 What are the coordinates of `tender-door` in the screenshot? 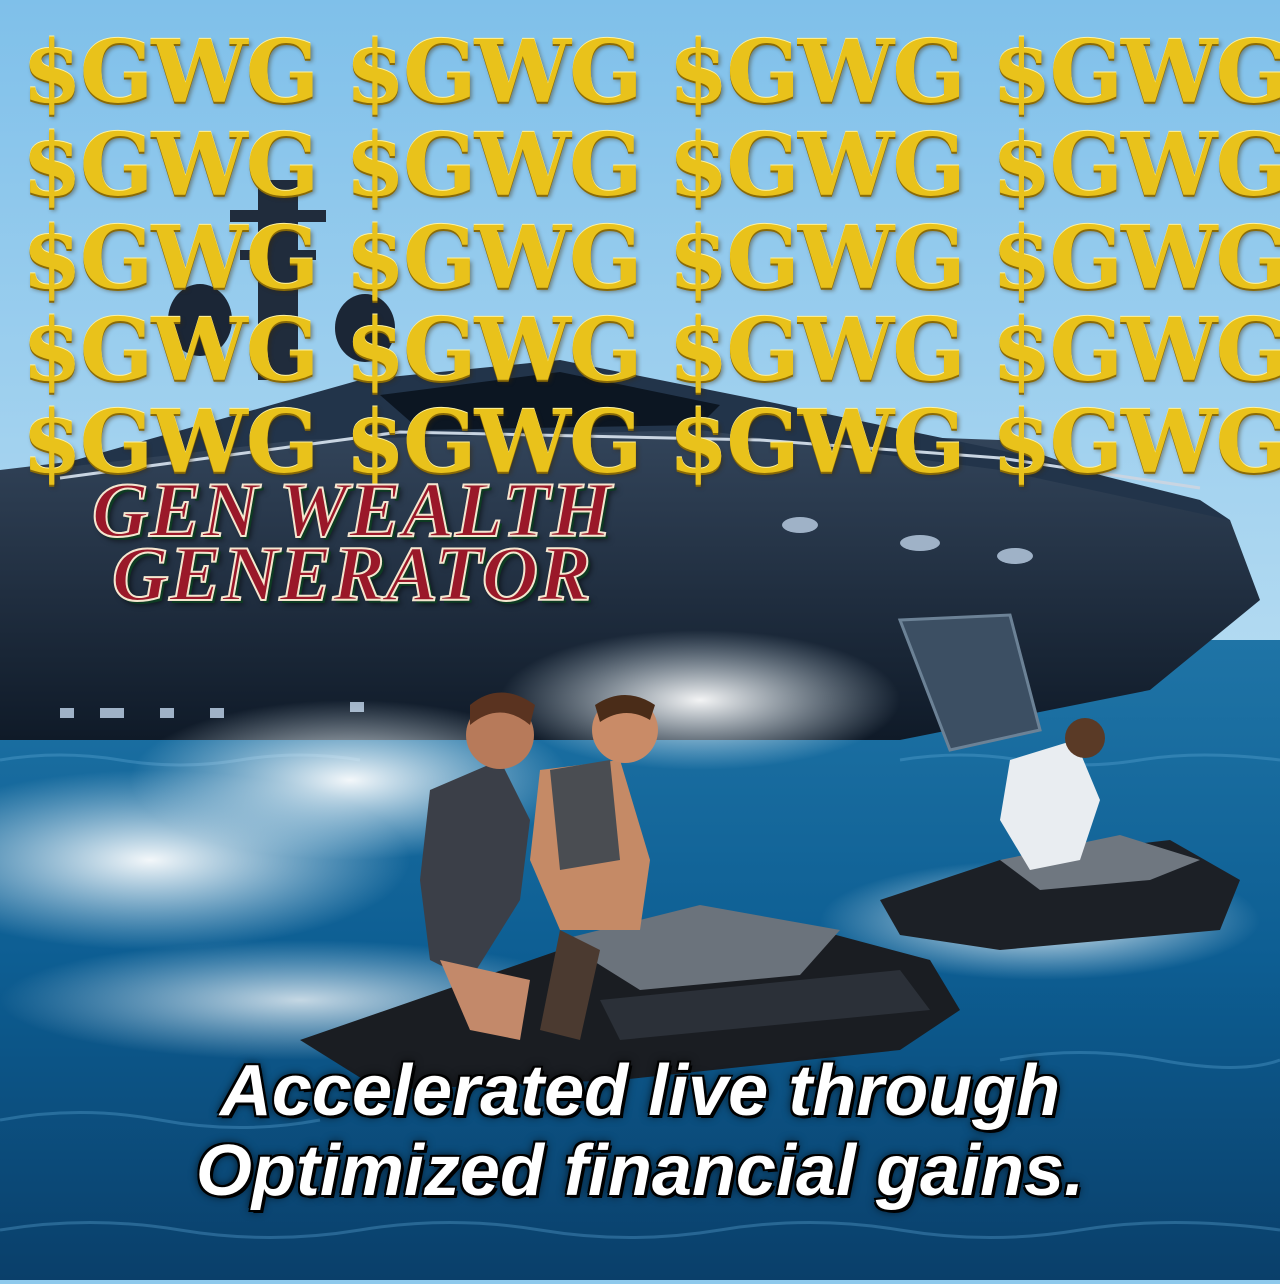 It's located at (969, 682).